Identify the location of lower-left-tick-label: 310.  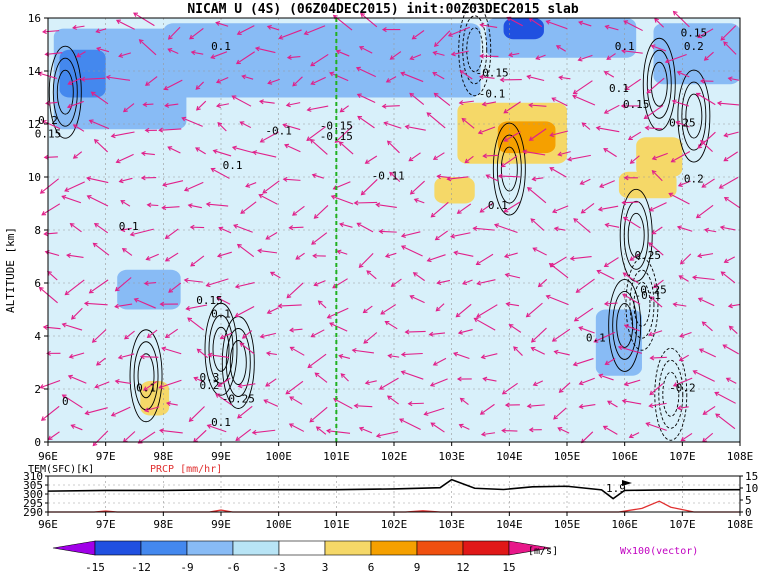
(33, 476).